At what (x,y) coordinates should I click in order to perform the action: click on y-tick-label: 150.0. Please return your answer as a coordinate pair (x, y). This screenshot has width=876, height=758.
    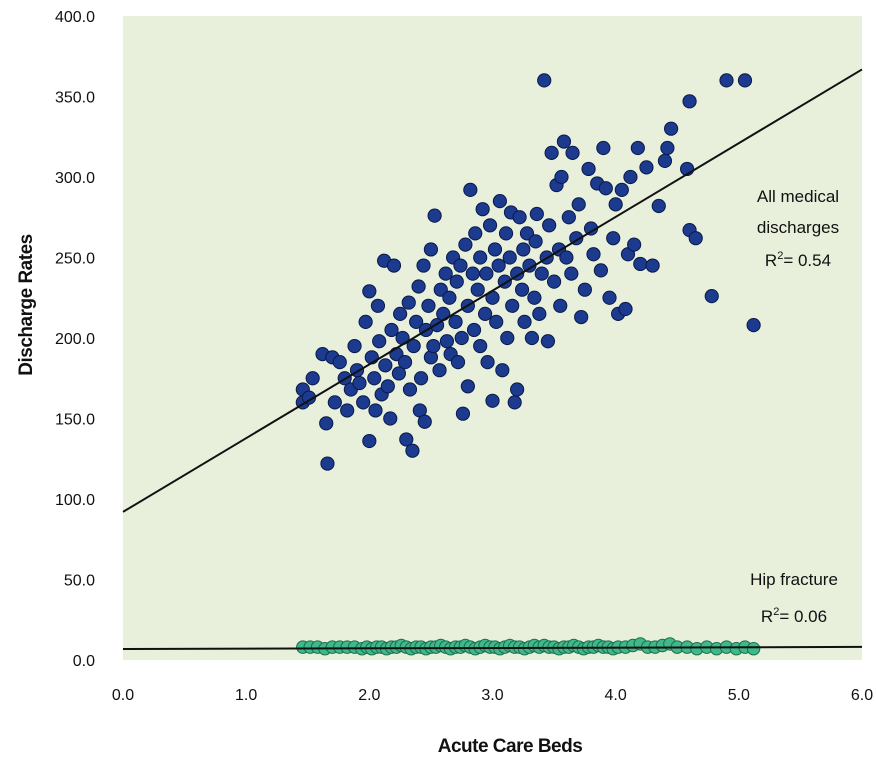
    Looking at the image, I should click on (75, 420).